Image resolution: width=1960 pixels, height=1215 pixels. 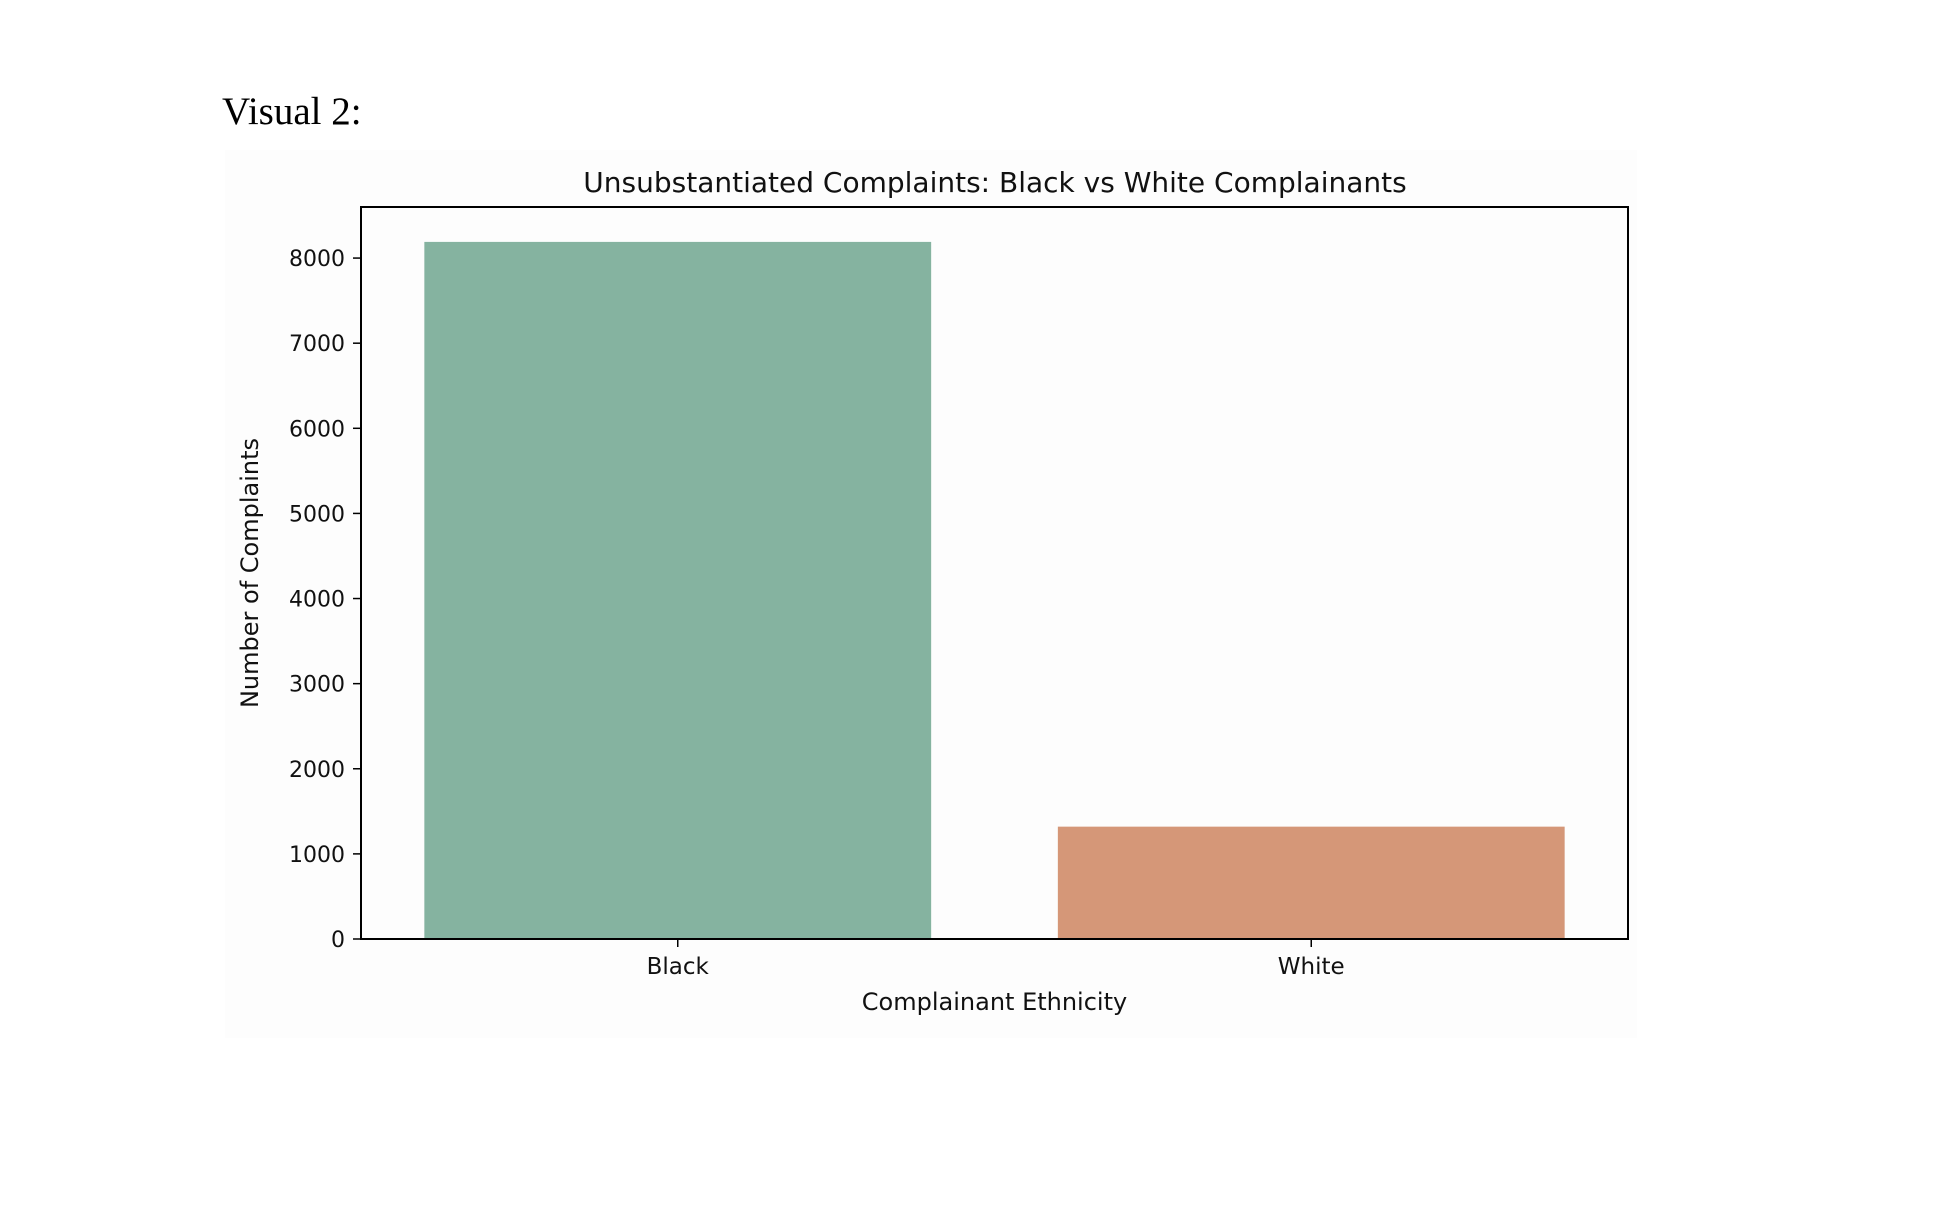 I want to click on x-axis-label: Complainant Ethnicity, so click(x=994, y=1002).